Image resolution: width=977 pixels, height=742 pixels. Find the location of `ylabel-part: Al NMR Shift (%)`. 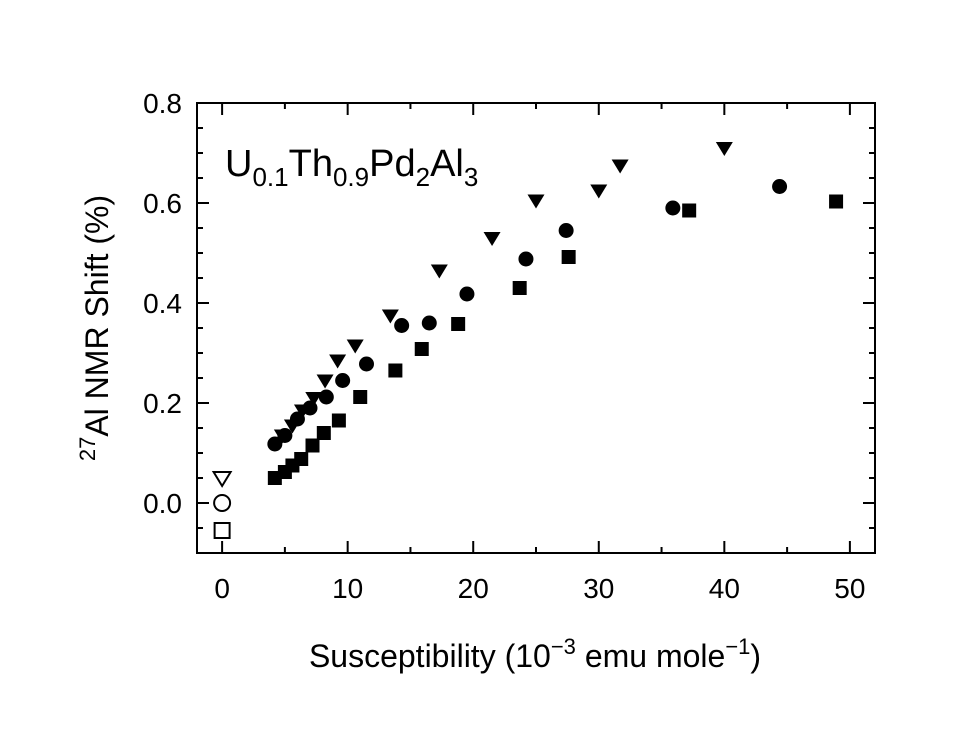

ylabel-part: Al NMR Shift (%) is located at coordinates (97, 316).